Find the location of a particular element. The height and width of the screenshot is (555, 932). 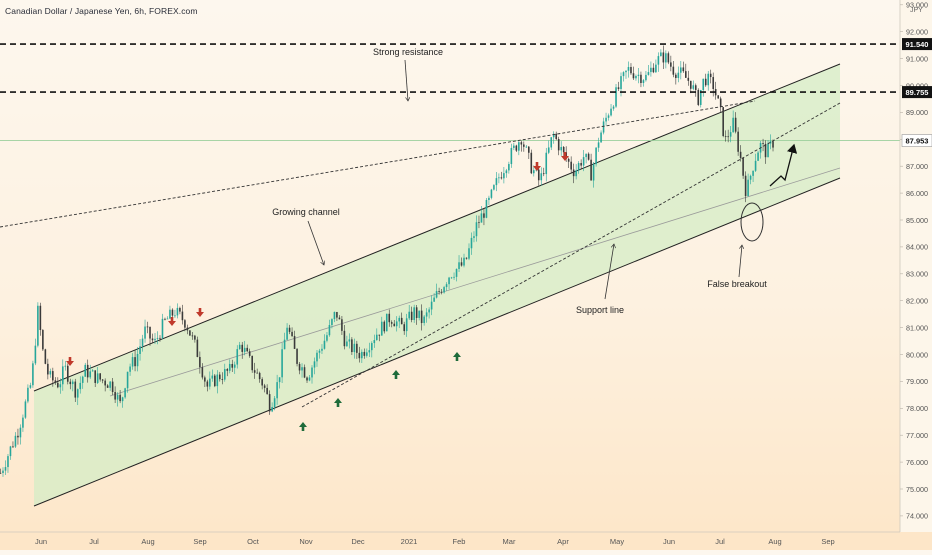

annotation-strong-resistance-pointer is located at coordinates (406, 80).